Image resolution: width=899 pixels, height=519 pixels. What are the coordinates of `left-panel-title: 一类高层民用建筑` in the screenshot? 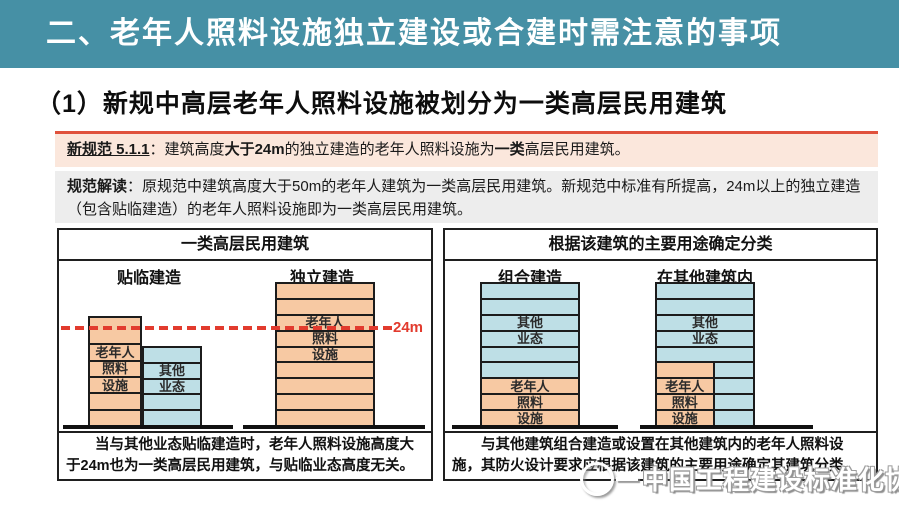 It's located at (245, 245).